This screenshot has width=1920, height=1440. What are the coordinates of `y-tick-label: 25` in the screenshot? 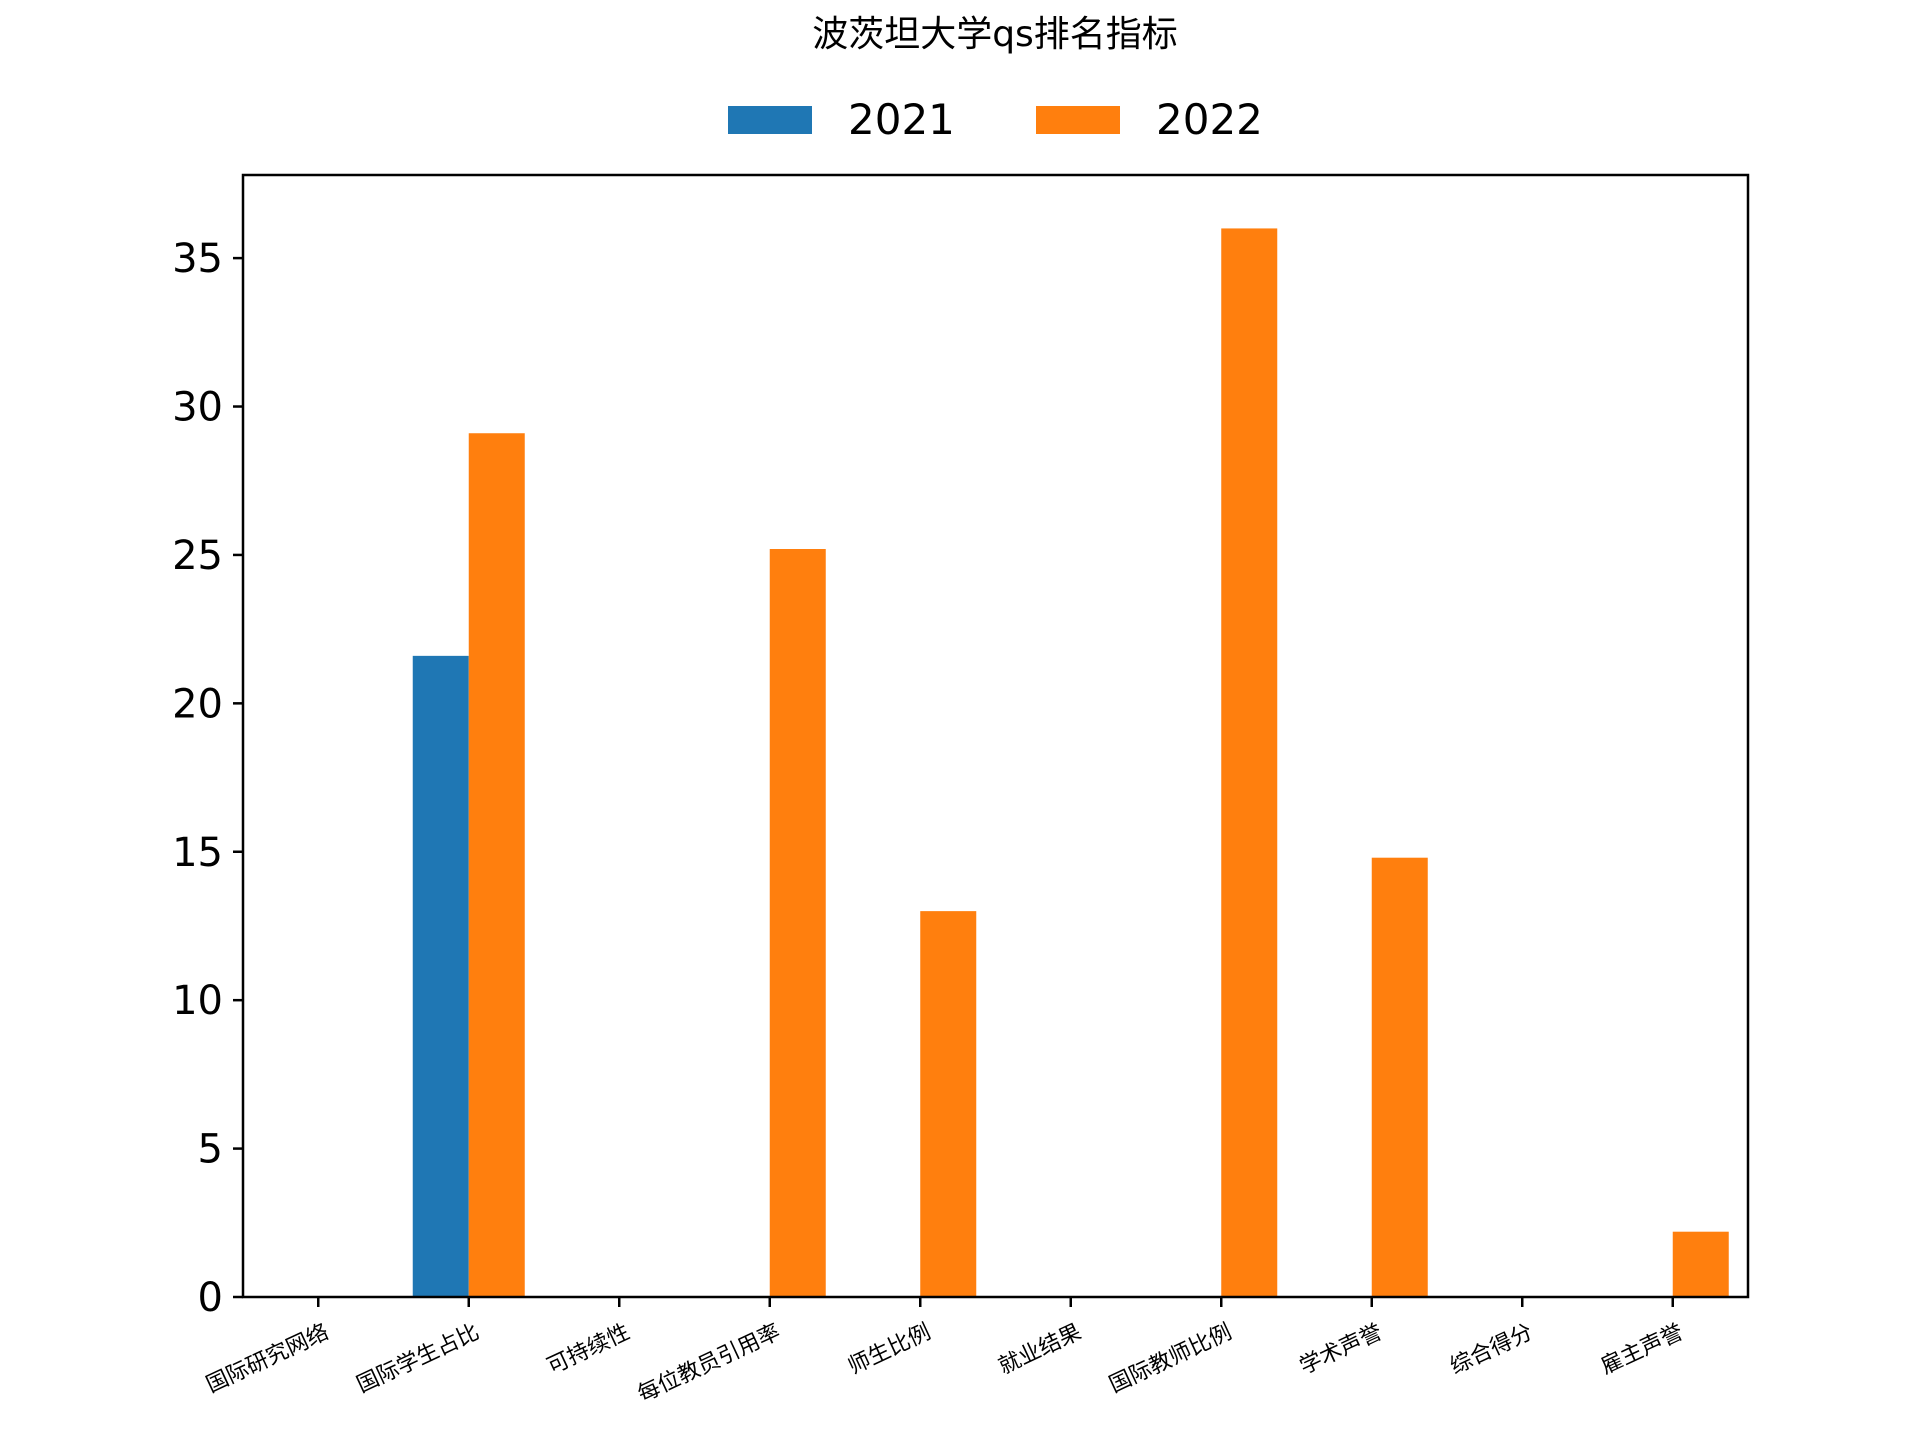 It's located at (197, 556).